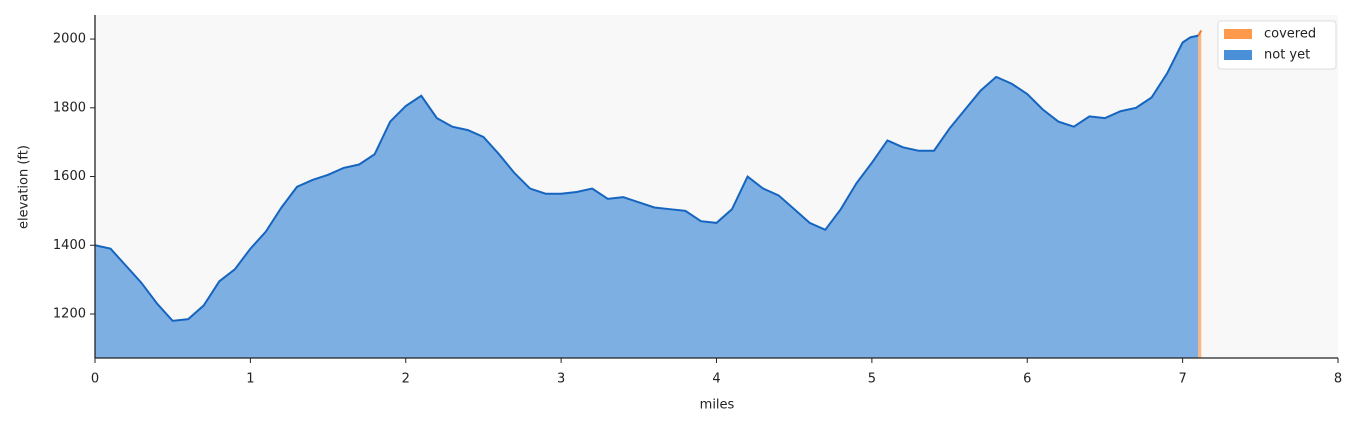 The width and height of the screenshot is (1359, 429). Describe the element at coordinates (717, 405) in the screenshot. I see `x-axis-label: miles` at that location.